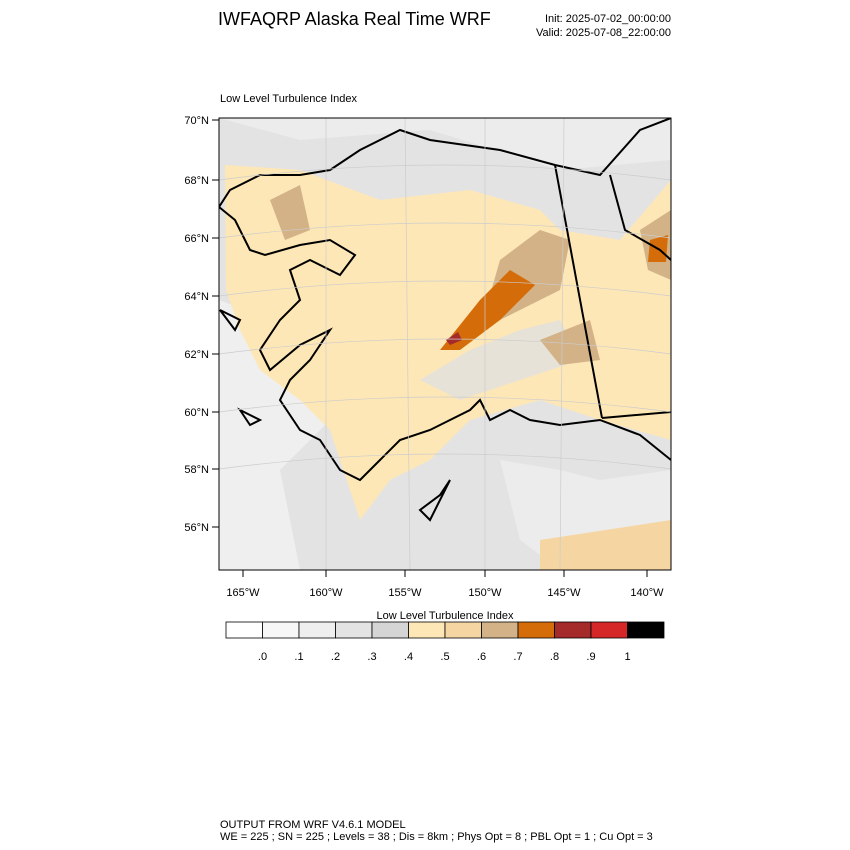  Describe the element at coordinates (408, 657) in the screenshot. I see `colorbar-label: .4` at that location.